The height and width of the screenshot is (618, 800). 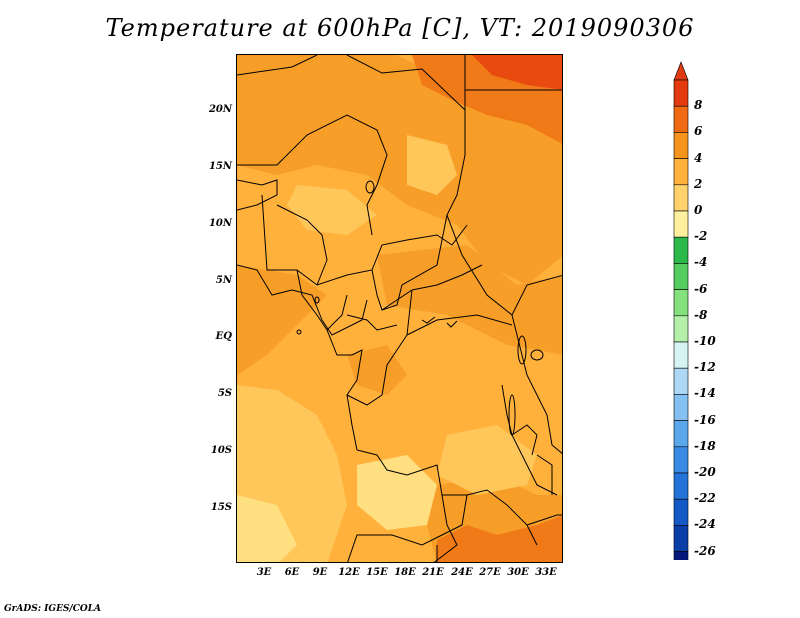 I want to click on warm-region, so click(x=282, y=320).